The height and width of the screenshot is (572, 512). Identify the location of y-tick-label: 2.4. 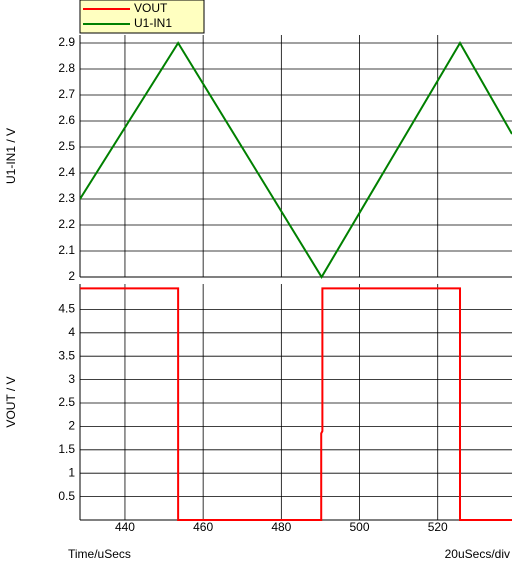
(66, 172).